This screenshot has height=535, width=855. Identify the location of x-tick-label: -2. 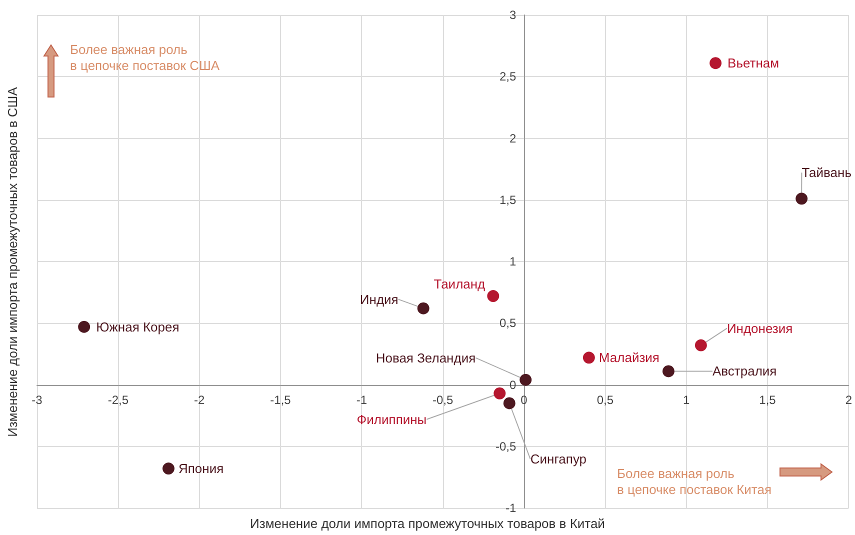
(199, 399).